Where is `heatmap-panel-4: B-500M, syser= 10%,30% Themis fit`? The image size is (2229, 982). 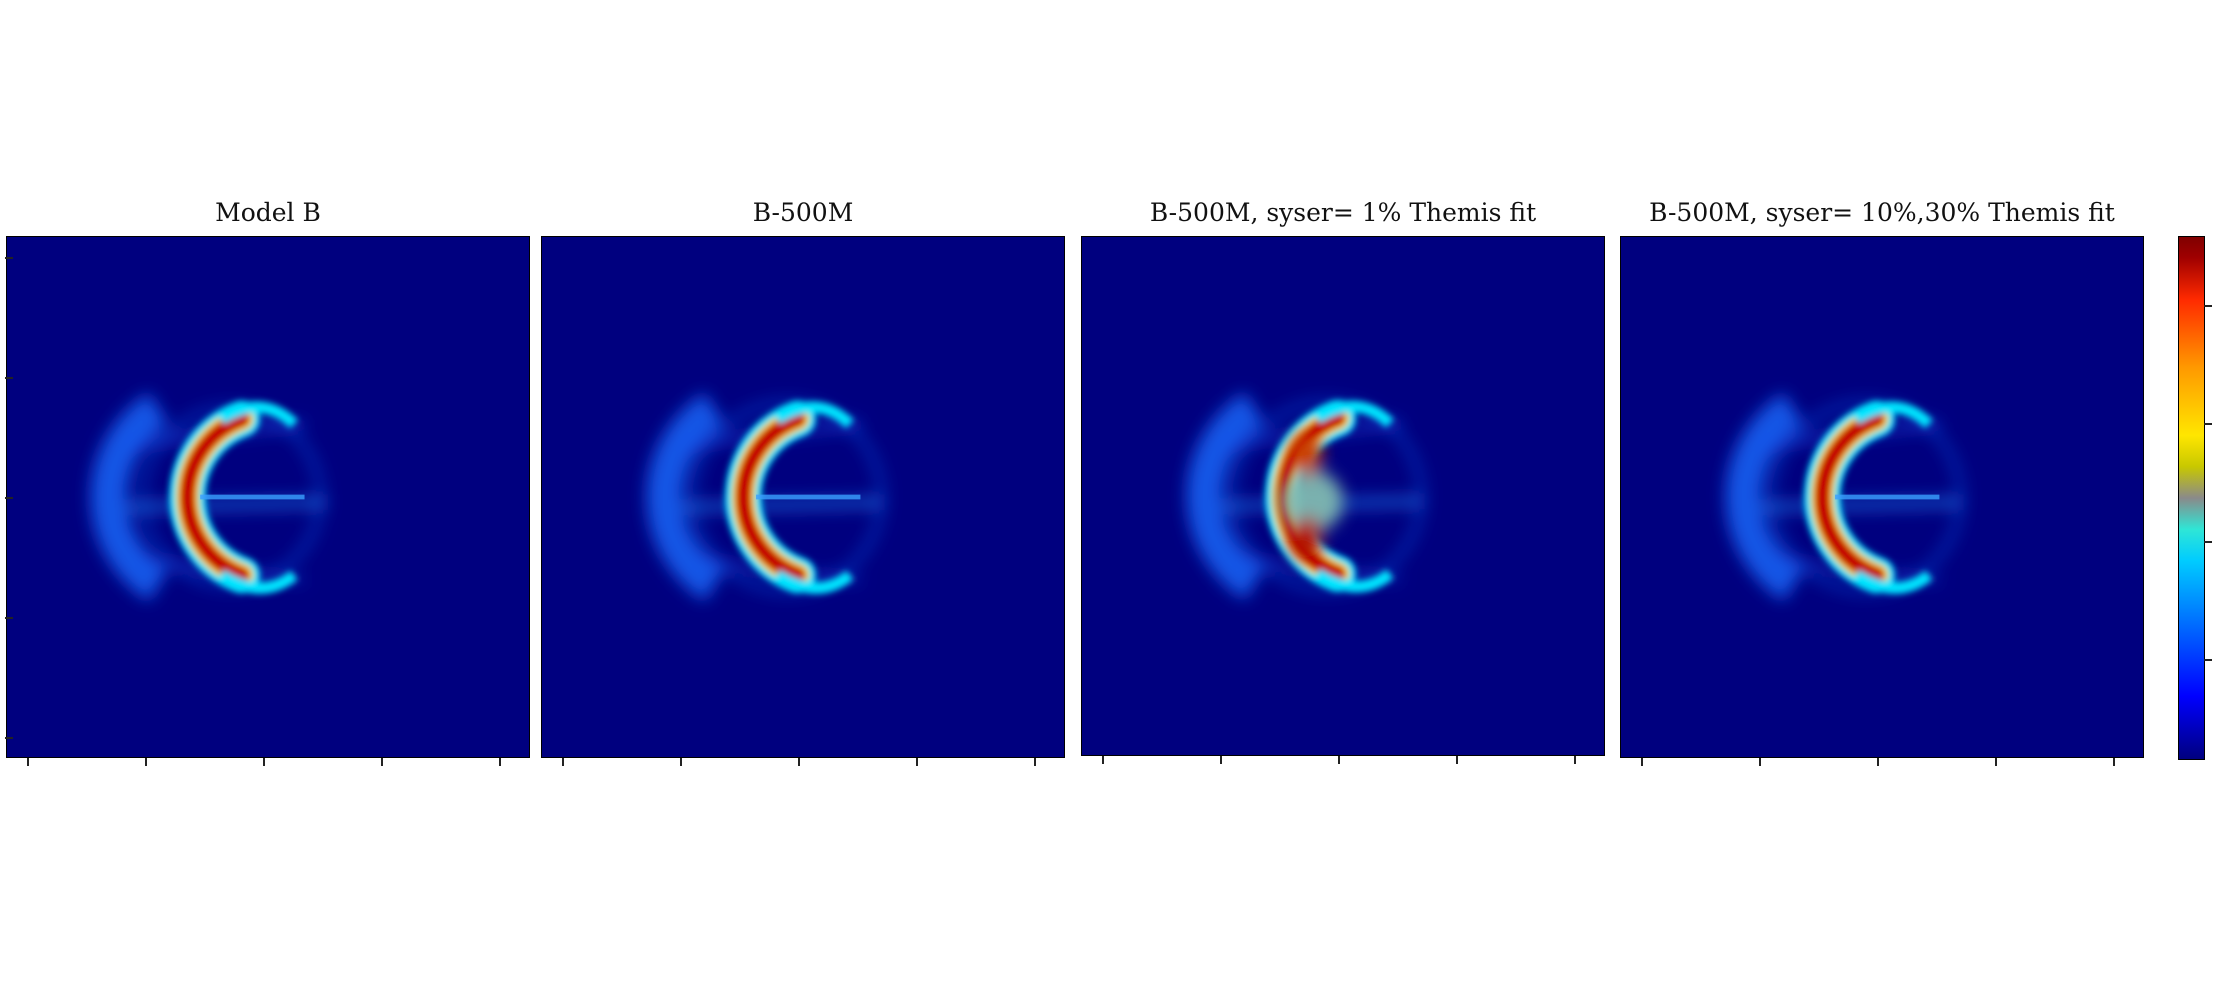 heatmap-panel-4: B-500M, syser= 10%,30% Themis fit is located at coordinates (1882, 482).